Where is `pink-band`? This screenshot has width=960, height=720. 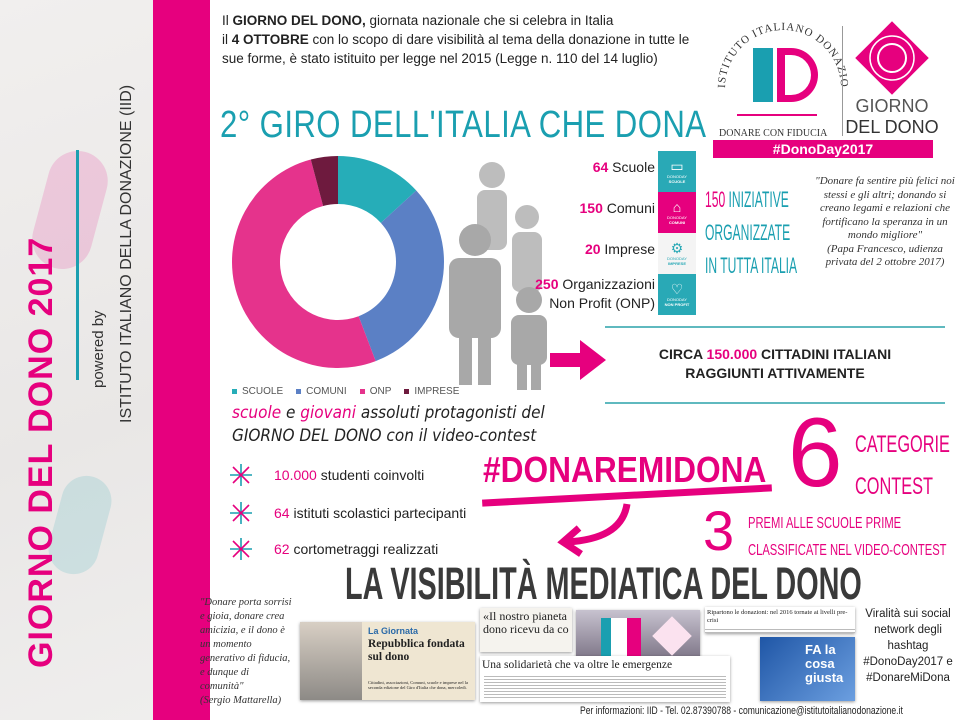 pink-band is located at coordinates (181, 360).